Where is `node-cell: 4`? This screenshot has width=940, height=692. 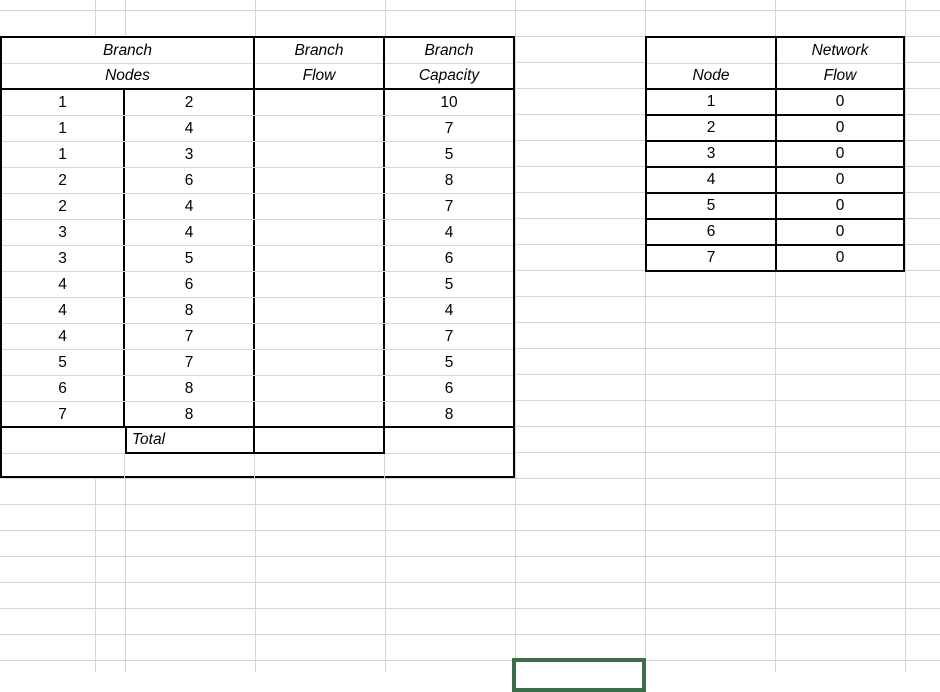 node-cell: 4 is located at coordinates (712, 180).